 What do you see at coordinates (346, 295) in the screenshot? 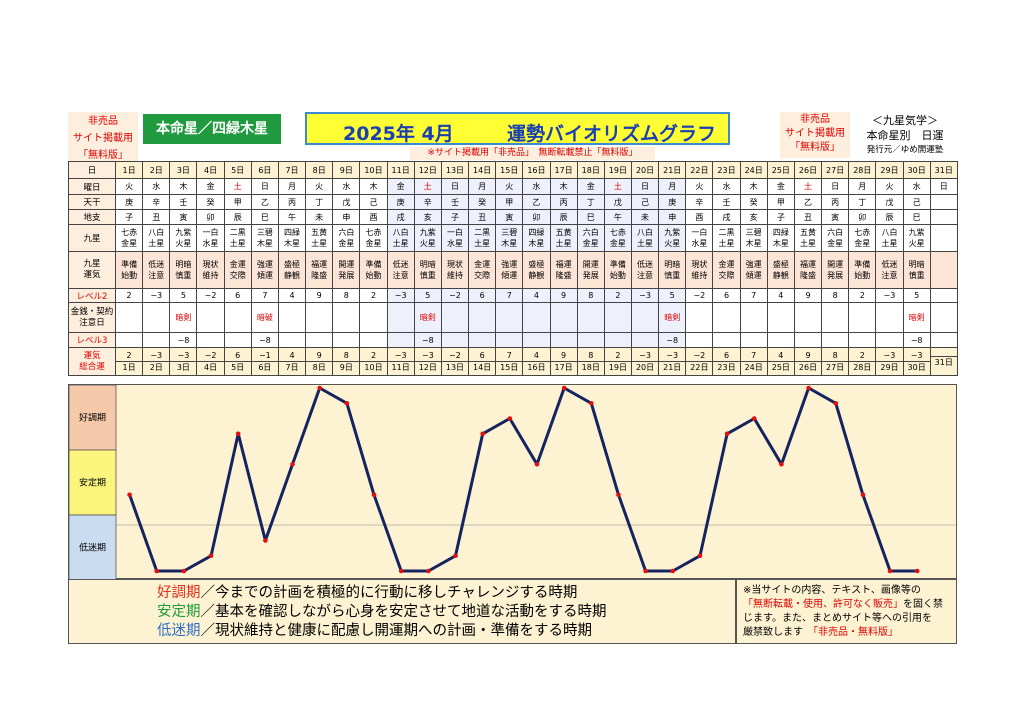
I see `level2-cell: 8` at bounding box center [346, 295].